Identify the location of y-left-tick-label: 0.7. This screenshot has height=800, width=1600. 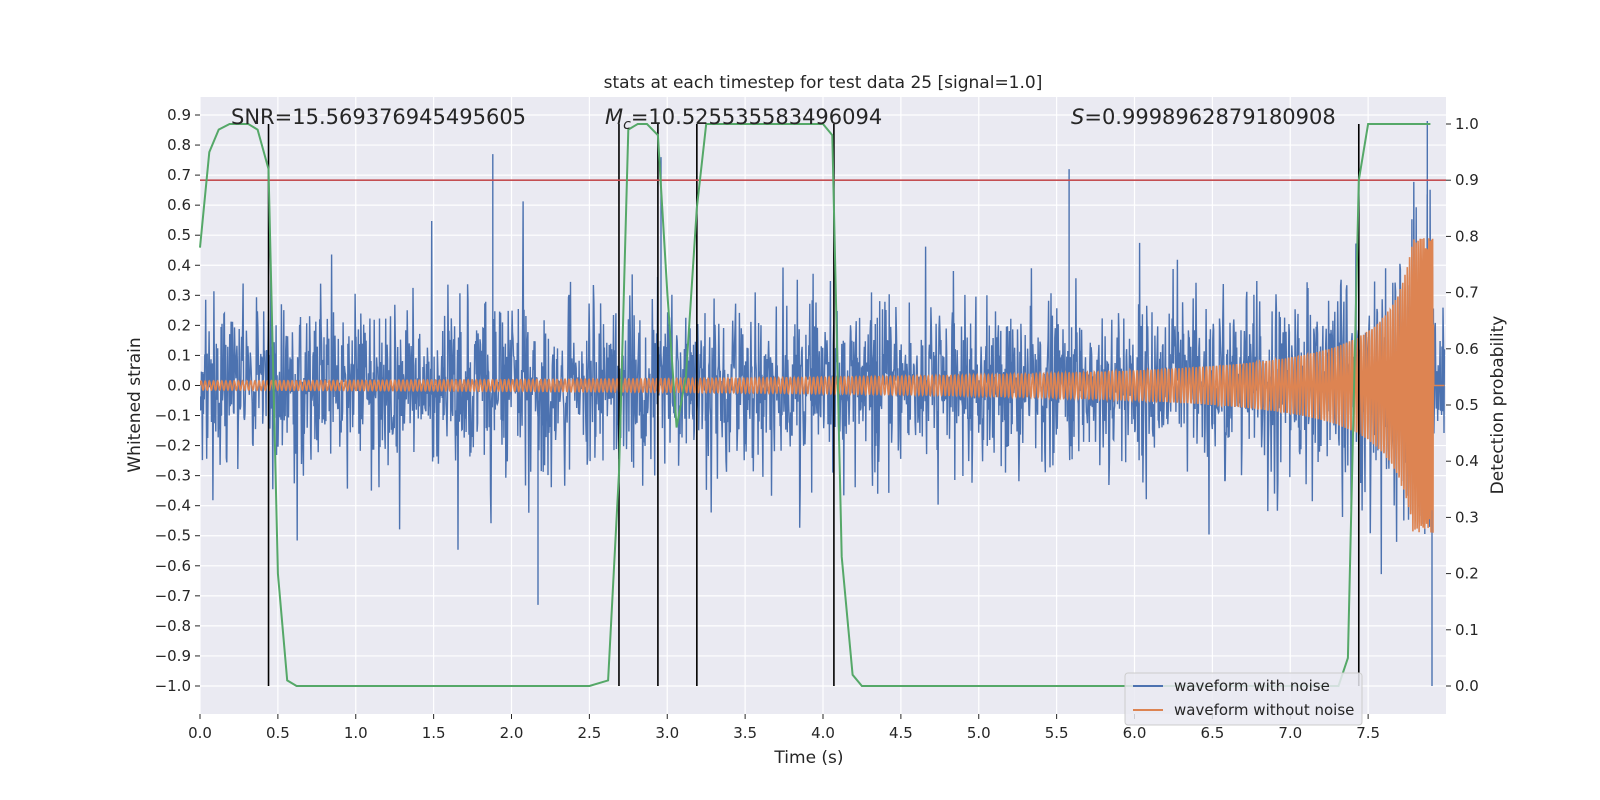
(179, 175).